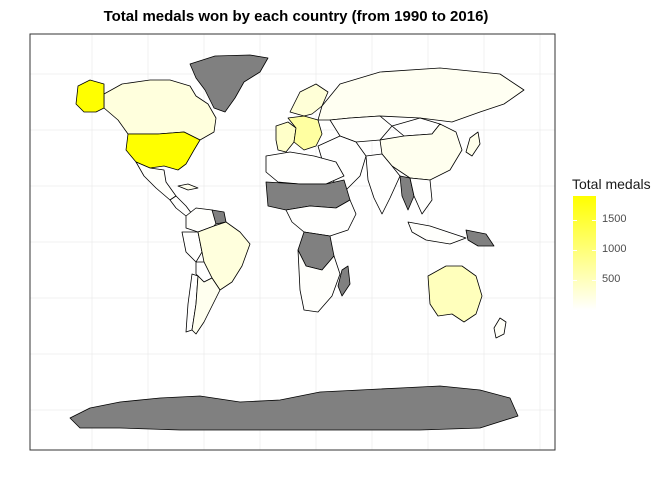  I want to click on legend-tick: 1000, so click(614, 249).